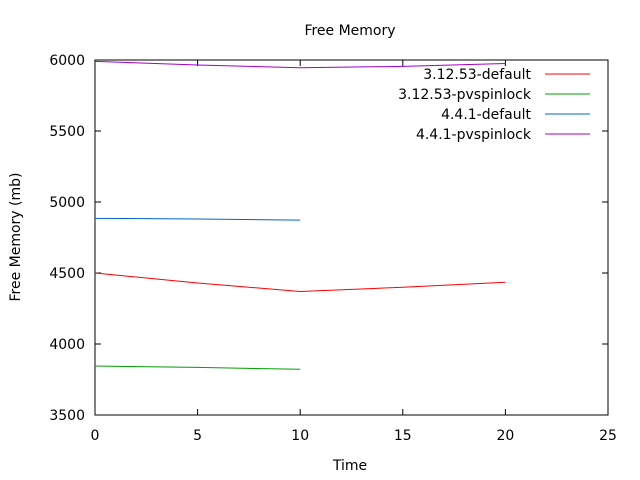  Describe the element at coordinates (465, 95) in the screenshot. I see `legend-label: 3.12.53-pvspinlock` at that location.